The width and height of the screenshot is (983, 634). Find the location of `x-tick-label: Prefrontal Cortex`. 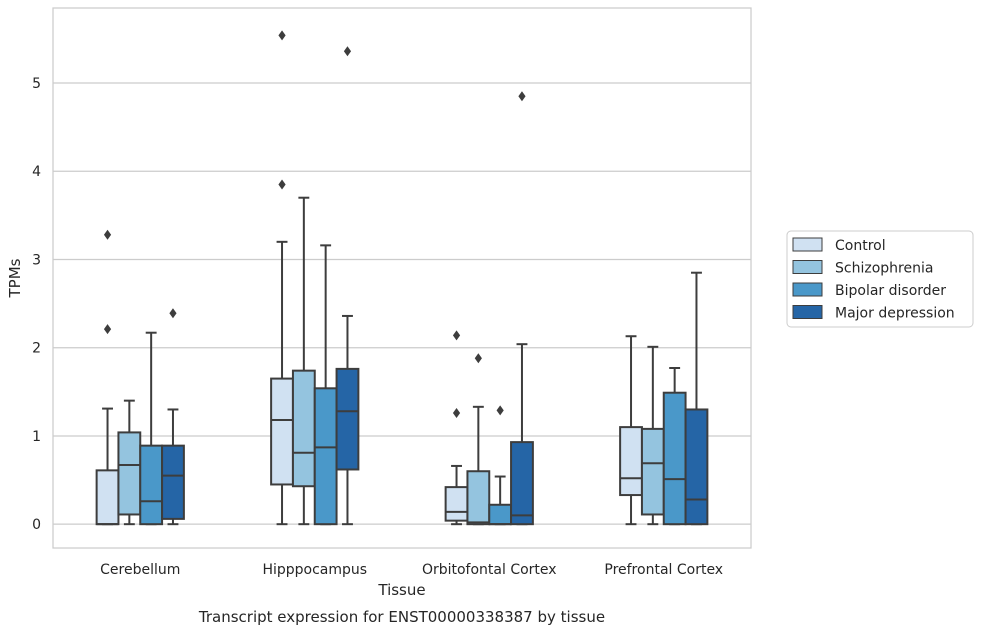

x-tick-label: Prefrontal Cortex is located at coordinates (663, 570).